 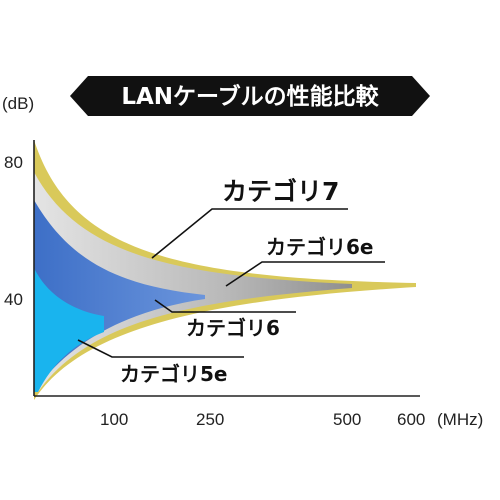 I want to click on x-tick-600: 600, so click(x=411, y=419).